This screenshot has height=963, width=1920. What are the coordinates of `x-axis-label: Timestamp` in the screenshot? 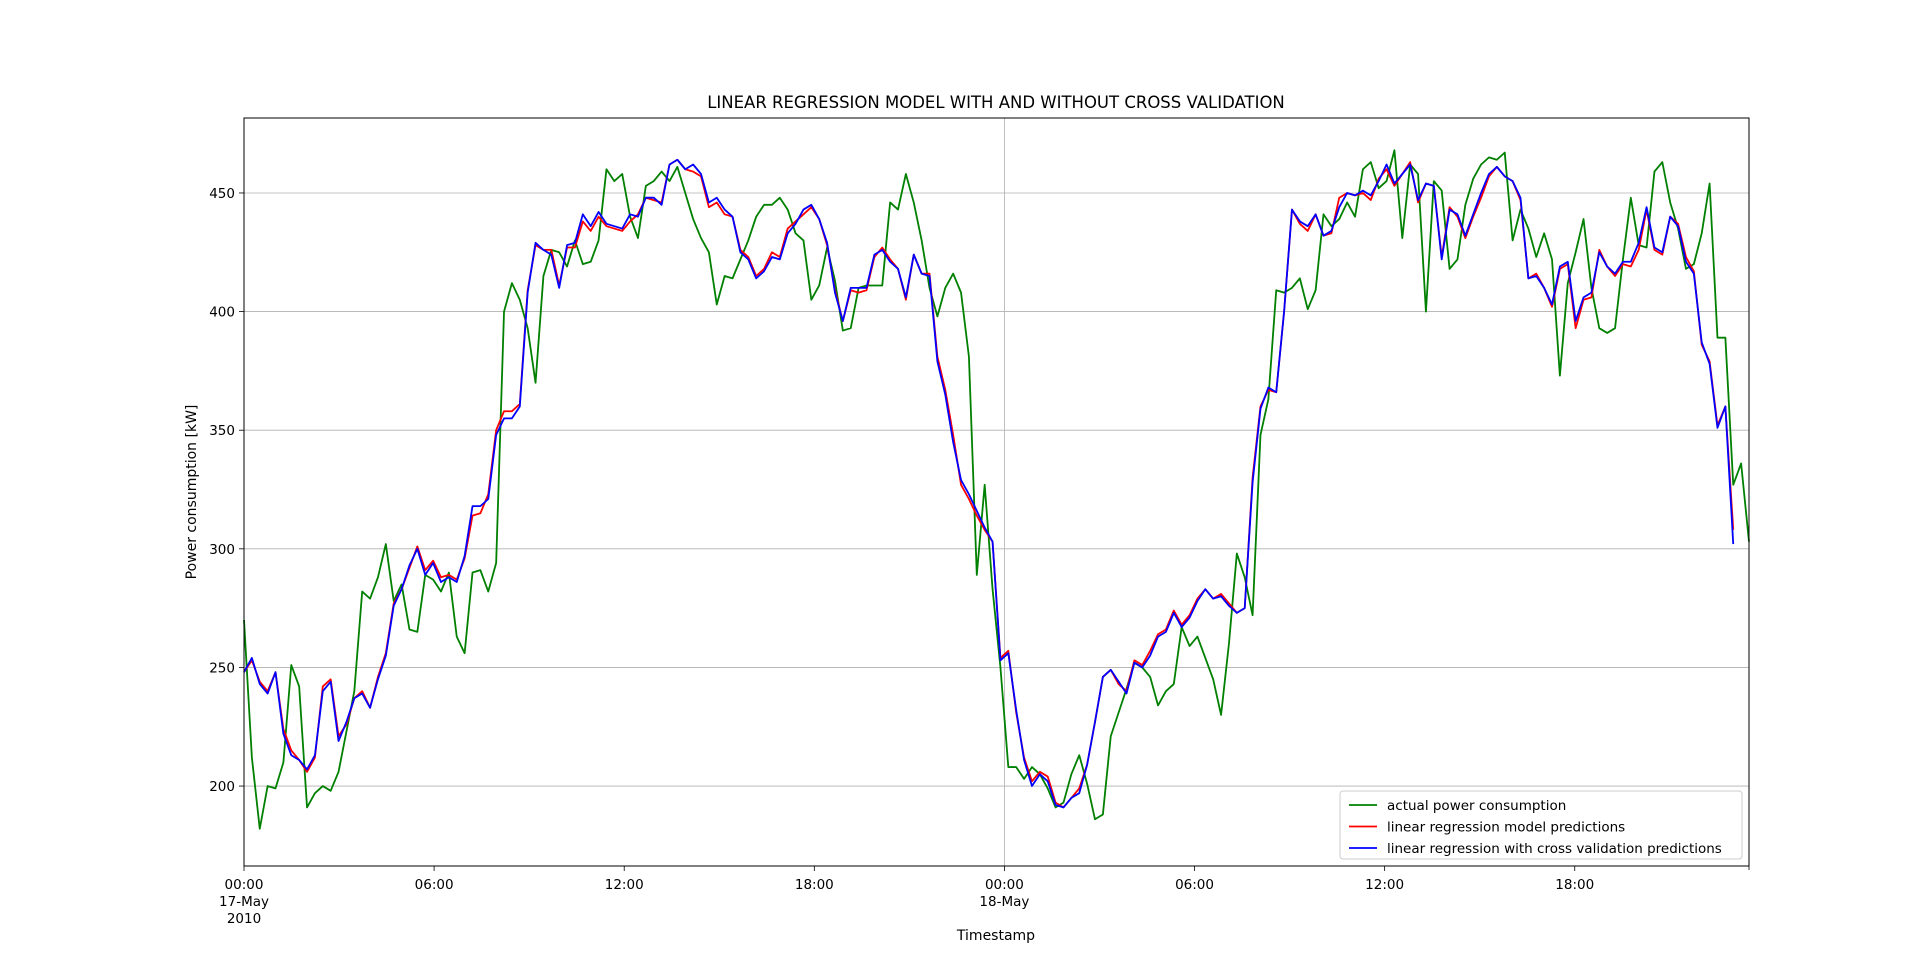 It's located at (995, 936).